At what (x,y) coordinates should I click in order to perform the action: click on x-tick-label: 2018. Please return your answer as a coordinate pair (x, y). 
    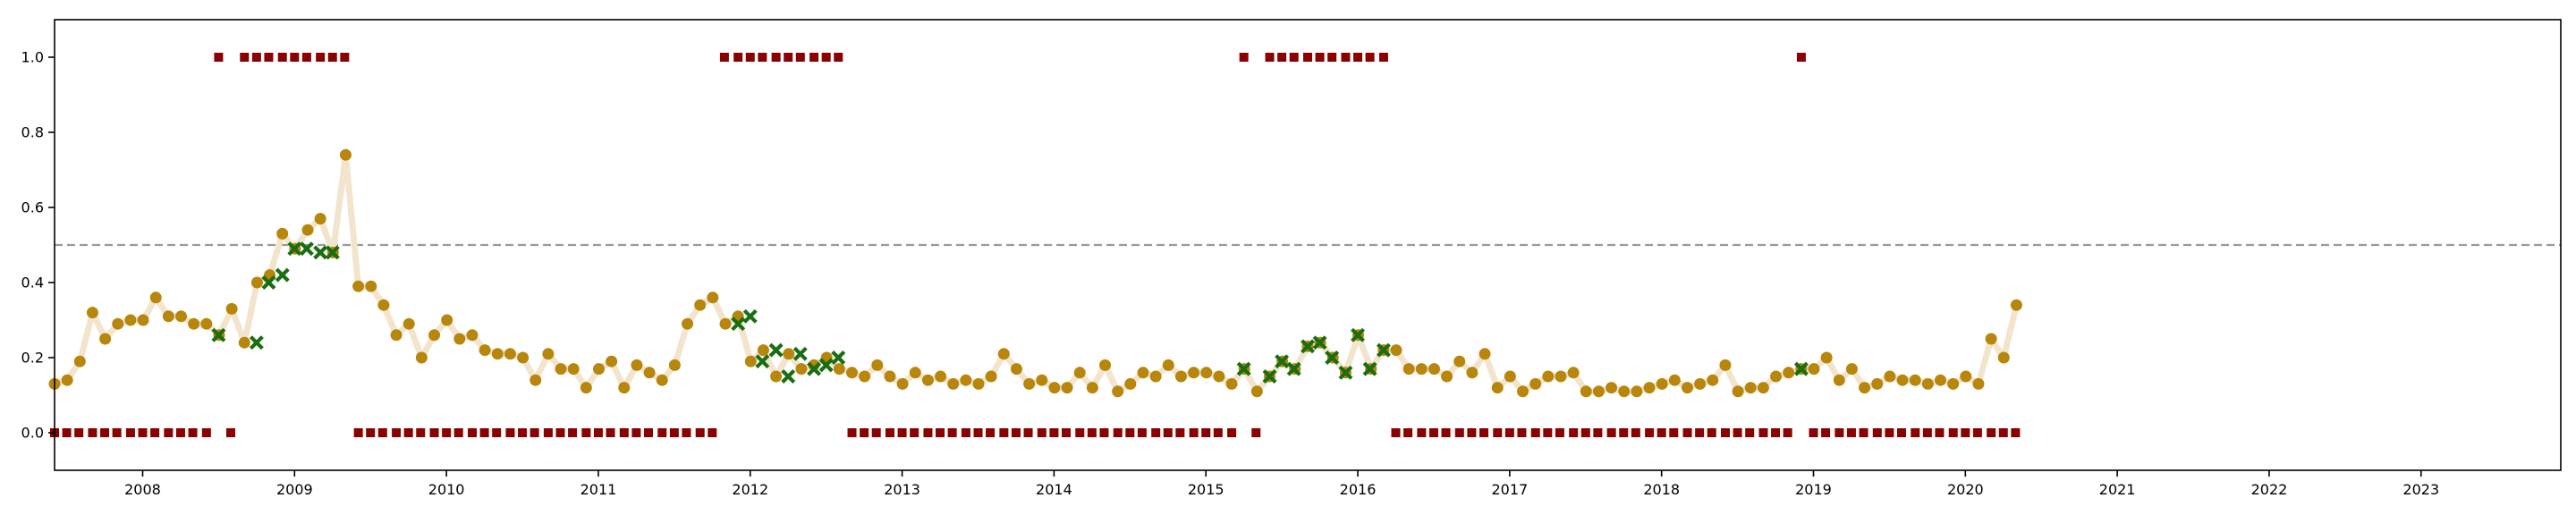
    Looking at the image, I should click on (1661, 490).